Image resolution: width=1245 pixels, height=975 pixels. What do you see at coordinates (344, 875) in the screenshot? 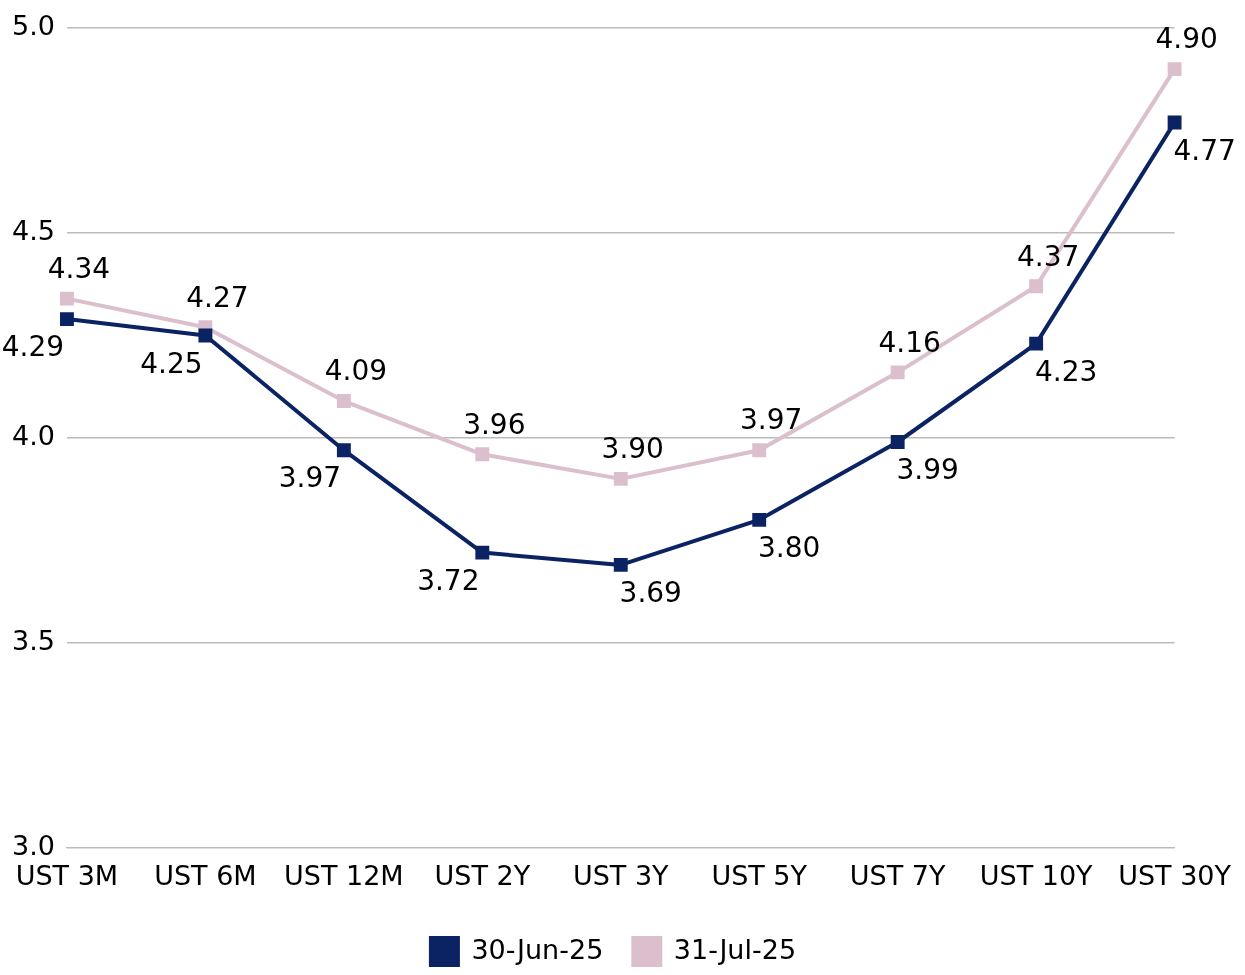
I see `x-tick-label: UST 12M` at bounding box center [344, 875].